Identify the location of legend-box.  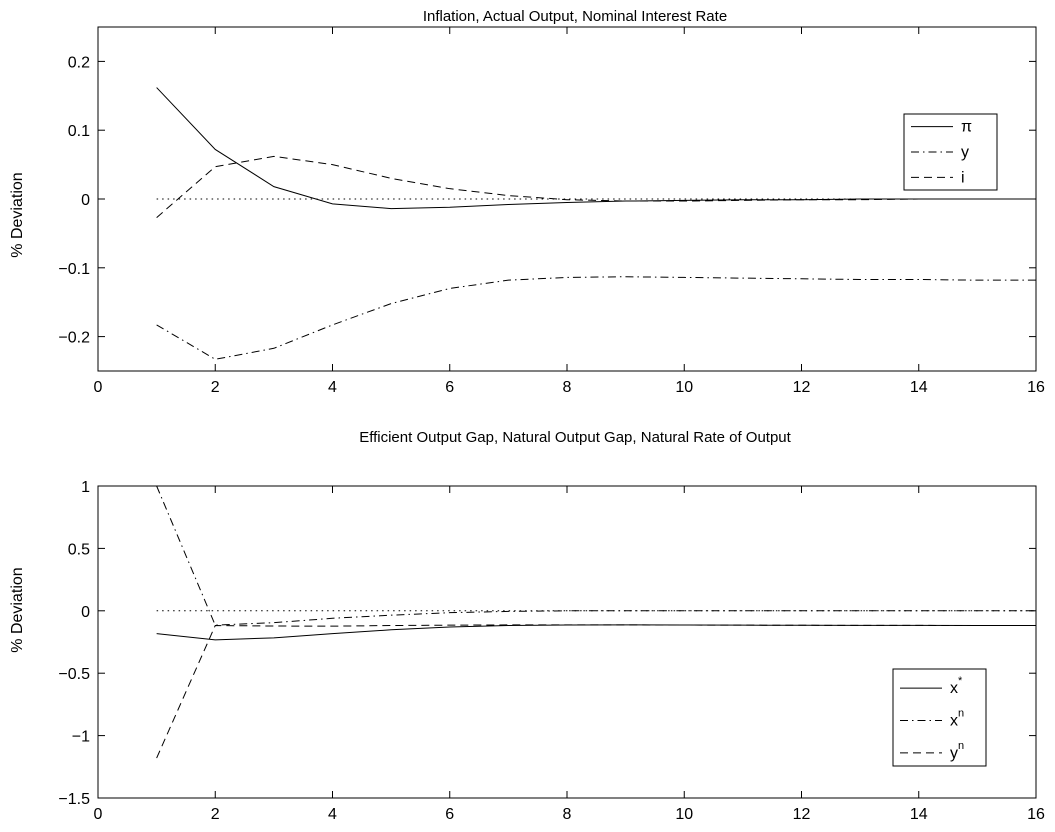
(939, 717).